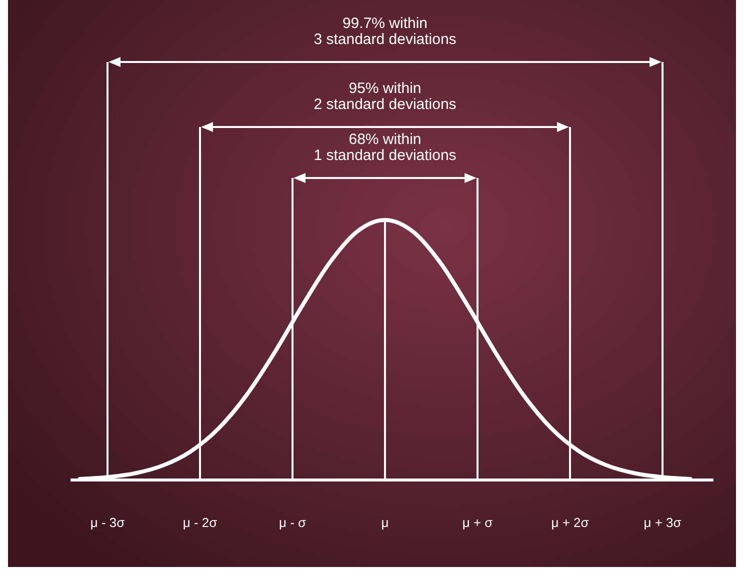 Image resolution: width=744 pixels, height=579 pixels. I want to click on x-tick-label: μ, so click(385, 522).